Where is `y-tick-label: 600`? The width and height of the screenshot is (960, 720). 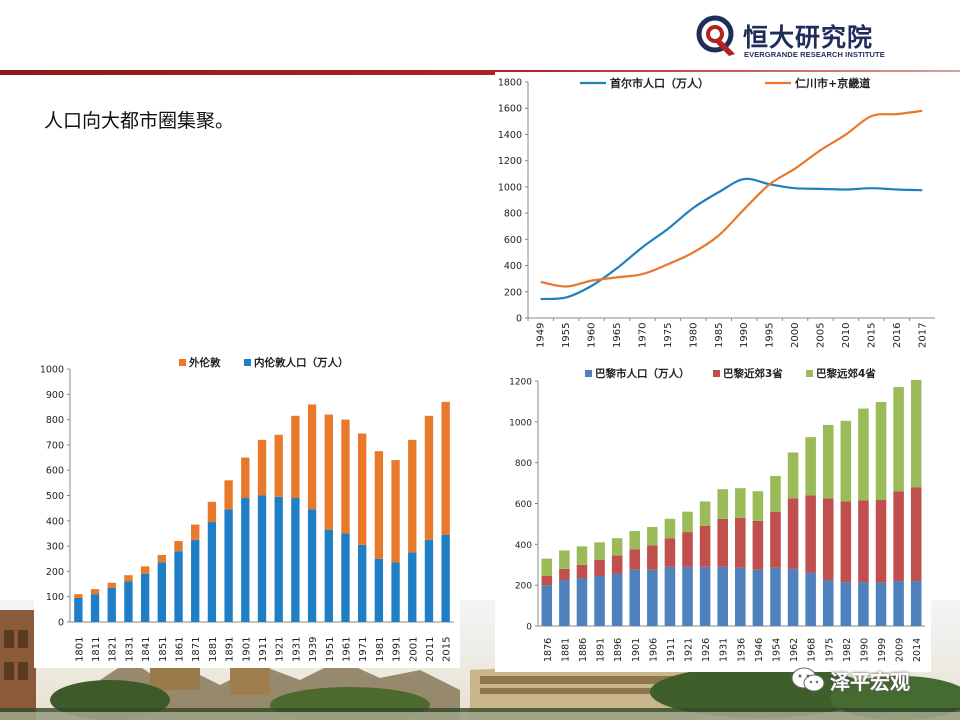 y-tick-label: 600 is located at coordinates (523, 505).